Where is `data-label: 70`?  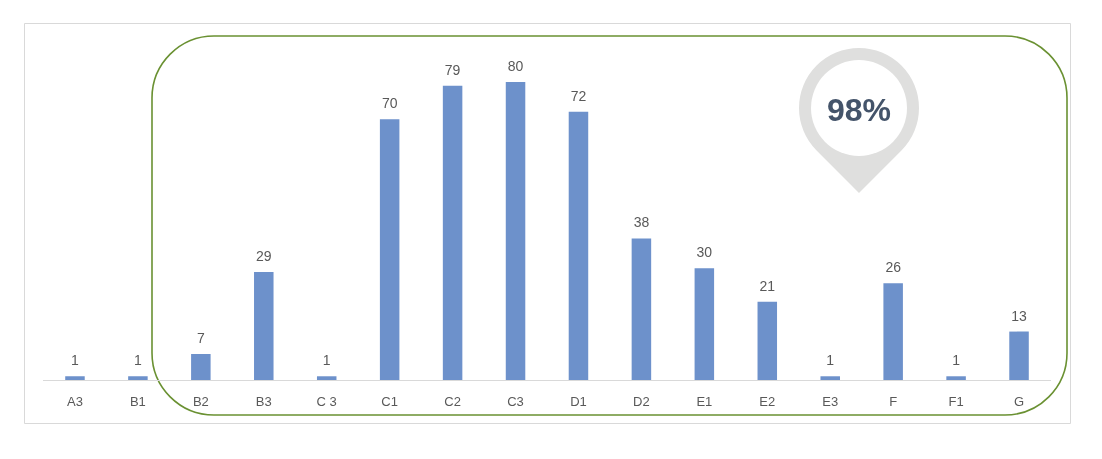
data-label: 70 is located at coordinates (389, 103).